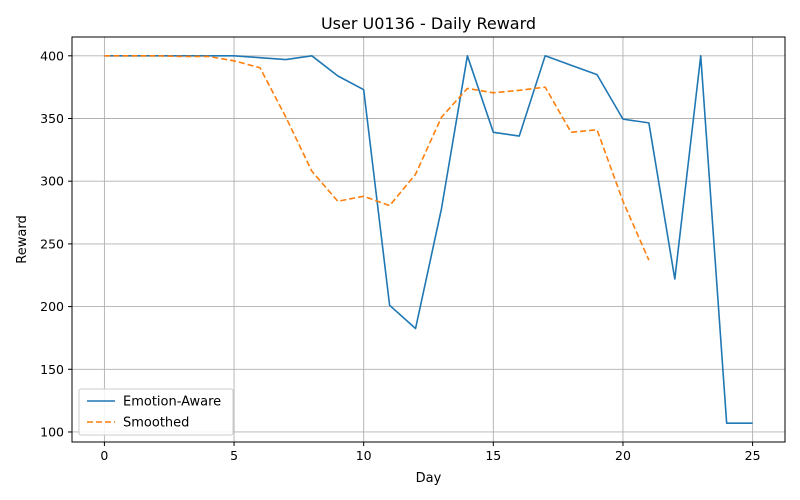 This screenshot has width=800, height=500. Describe the element at coordinates (52, 55) in the screenshot. I see `y-tick-label: 400` at that location.